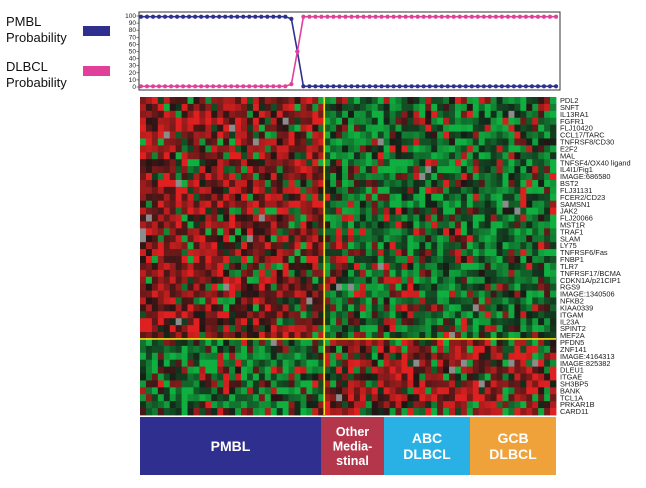  What do you see at coordinates (133, 30) in the screenshot?
I see `y-tick-label: 80` at bounding box center [133, 30].